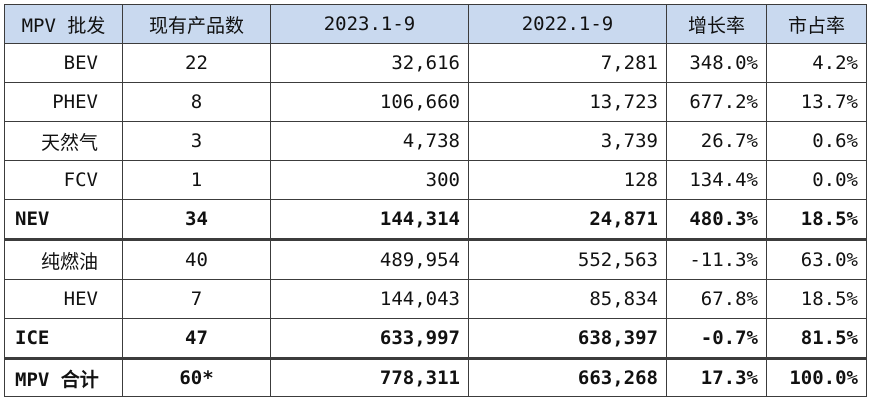 The width and height of the screenshot is (870, 400). What do you see at coordinates (369, 299) in the screenshot?
I see `cell-2023: 144,043` at bounding box center [369, 299].